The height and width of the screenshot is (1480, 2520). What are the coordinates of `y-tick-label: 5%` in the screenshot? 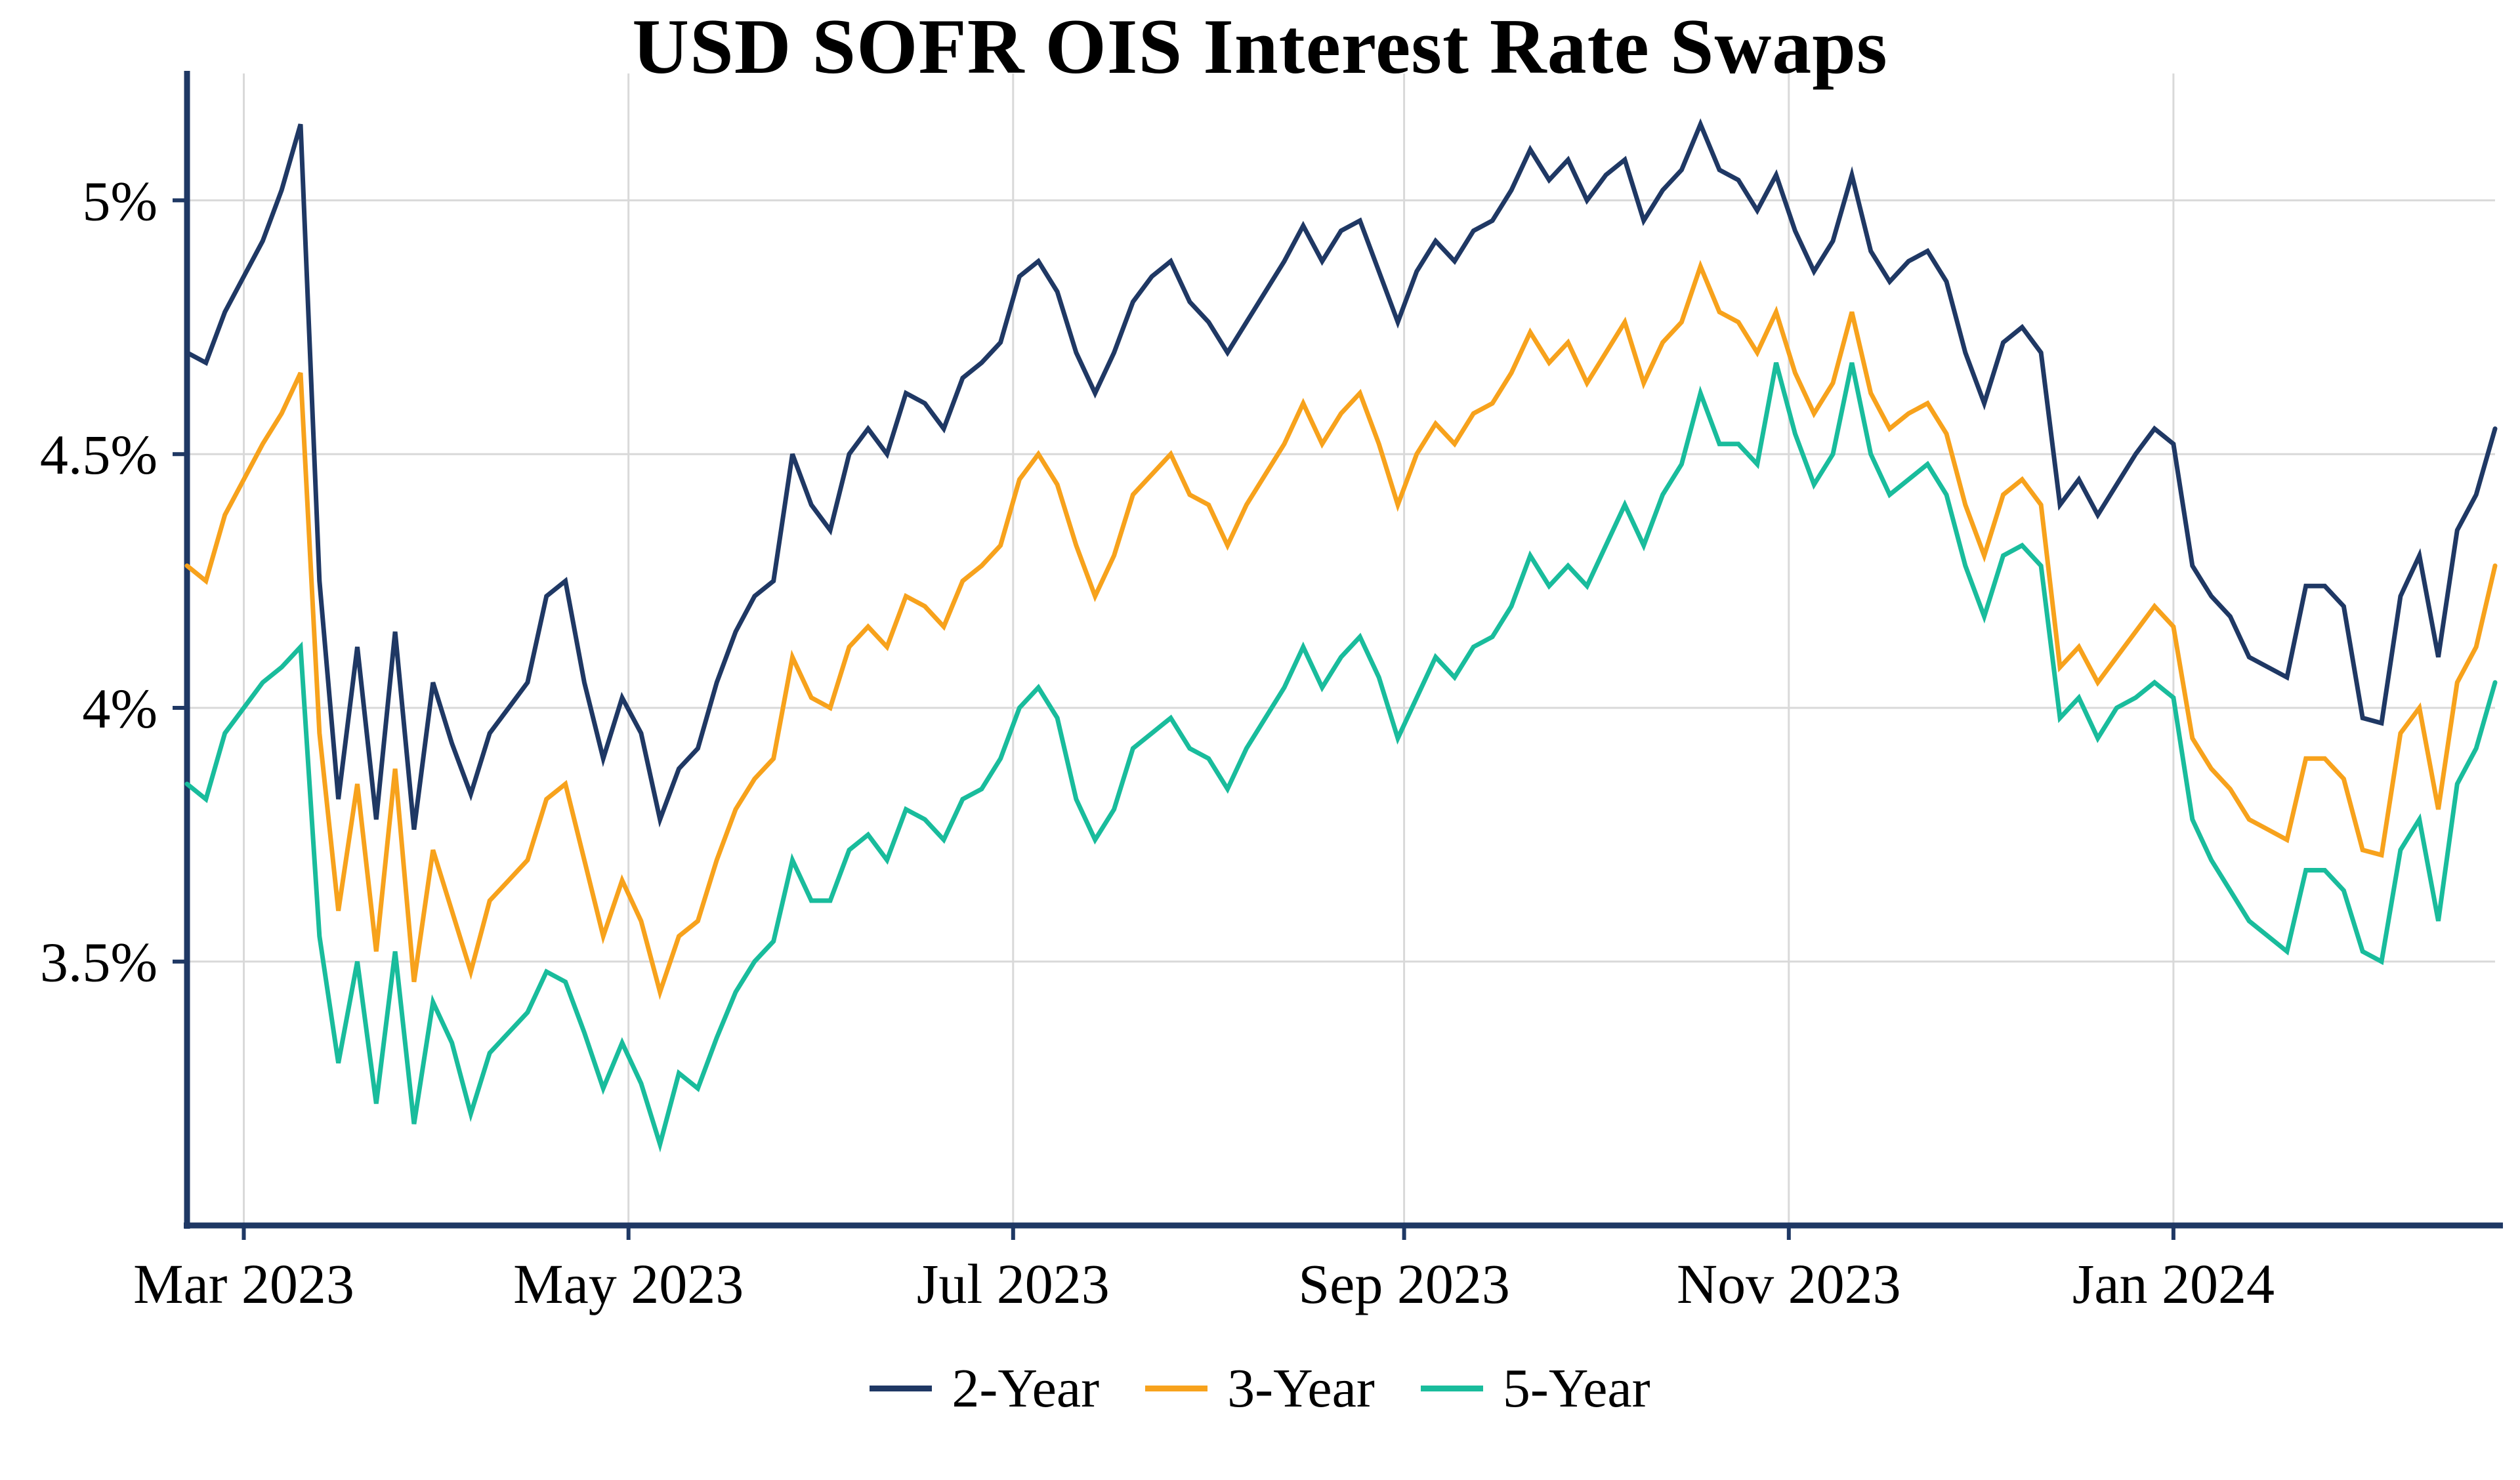 It's located at (120, 200).